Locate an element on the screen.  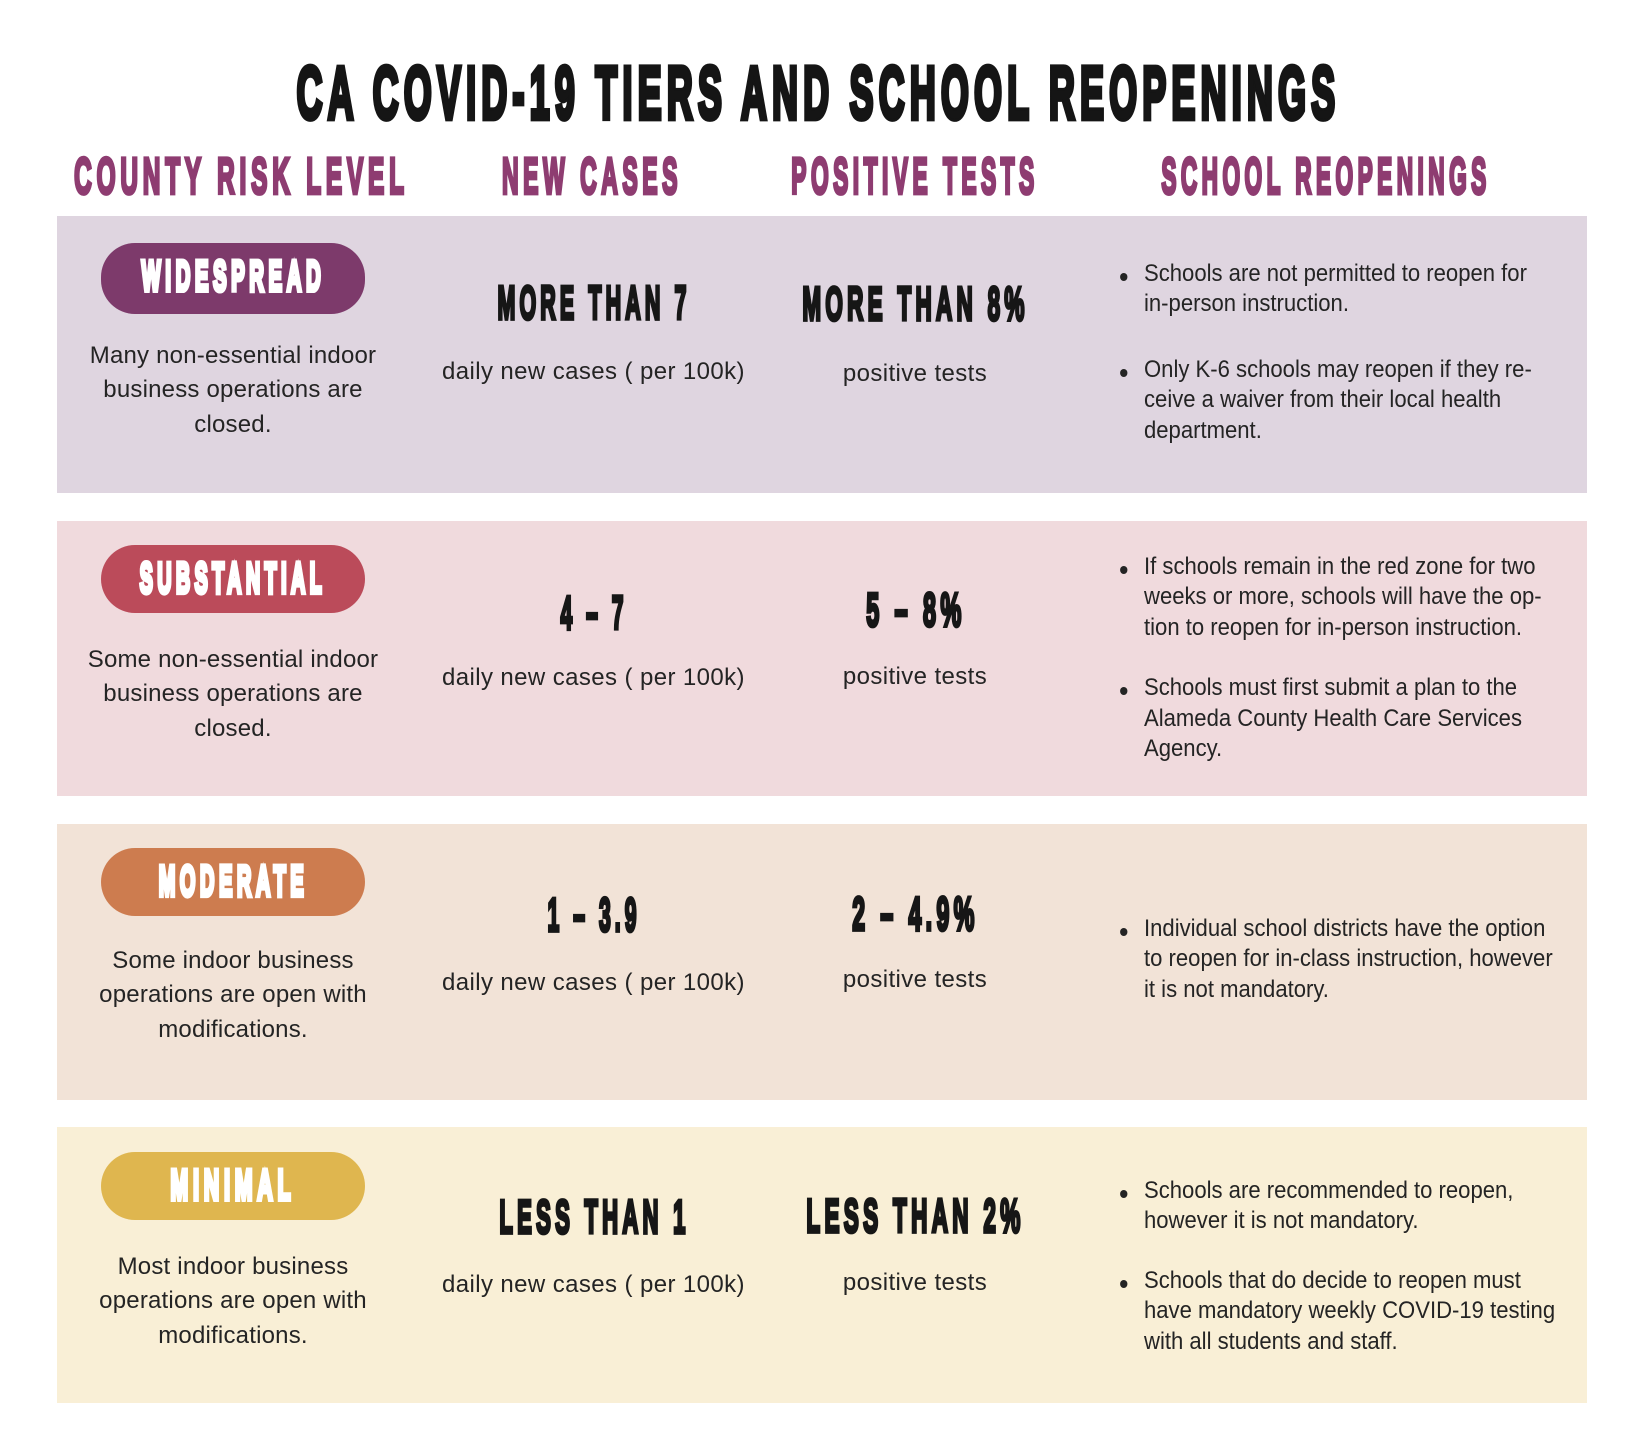
svg-text: POSITIVE TESTS is located at coordinates (914, 176).